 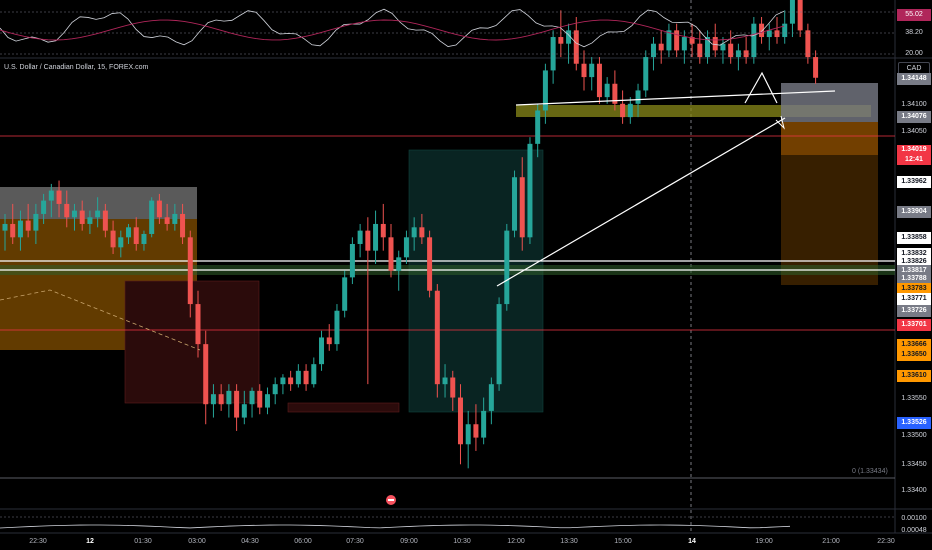 What do you see at coordinates (391, 500) in the screenshot?
I see `economic-event-icon` at bounding box center [391, 500].